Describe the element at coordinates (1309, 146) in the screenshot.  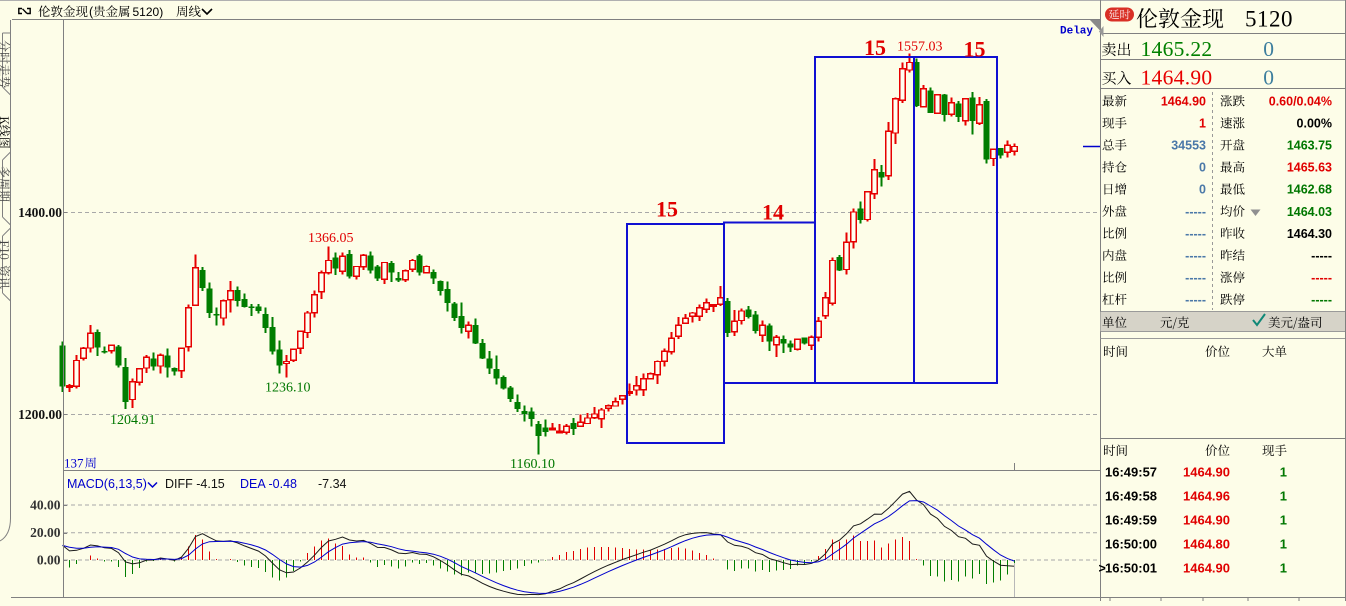
I see `svg-text: 1463.75` at that location.